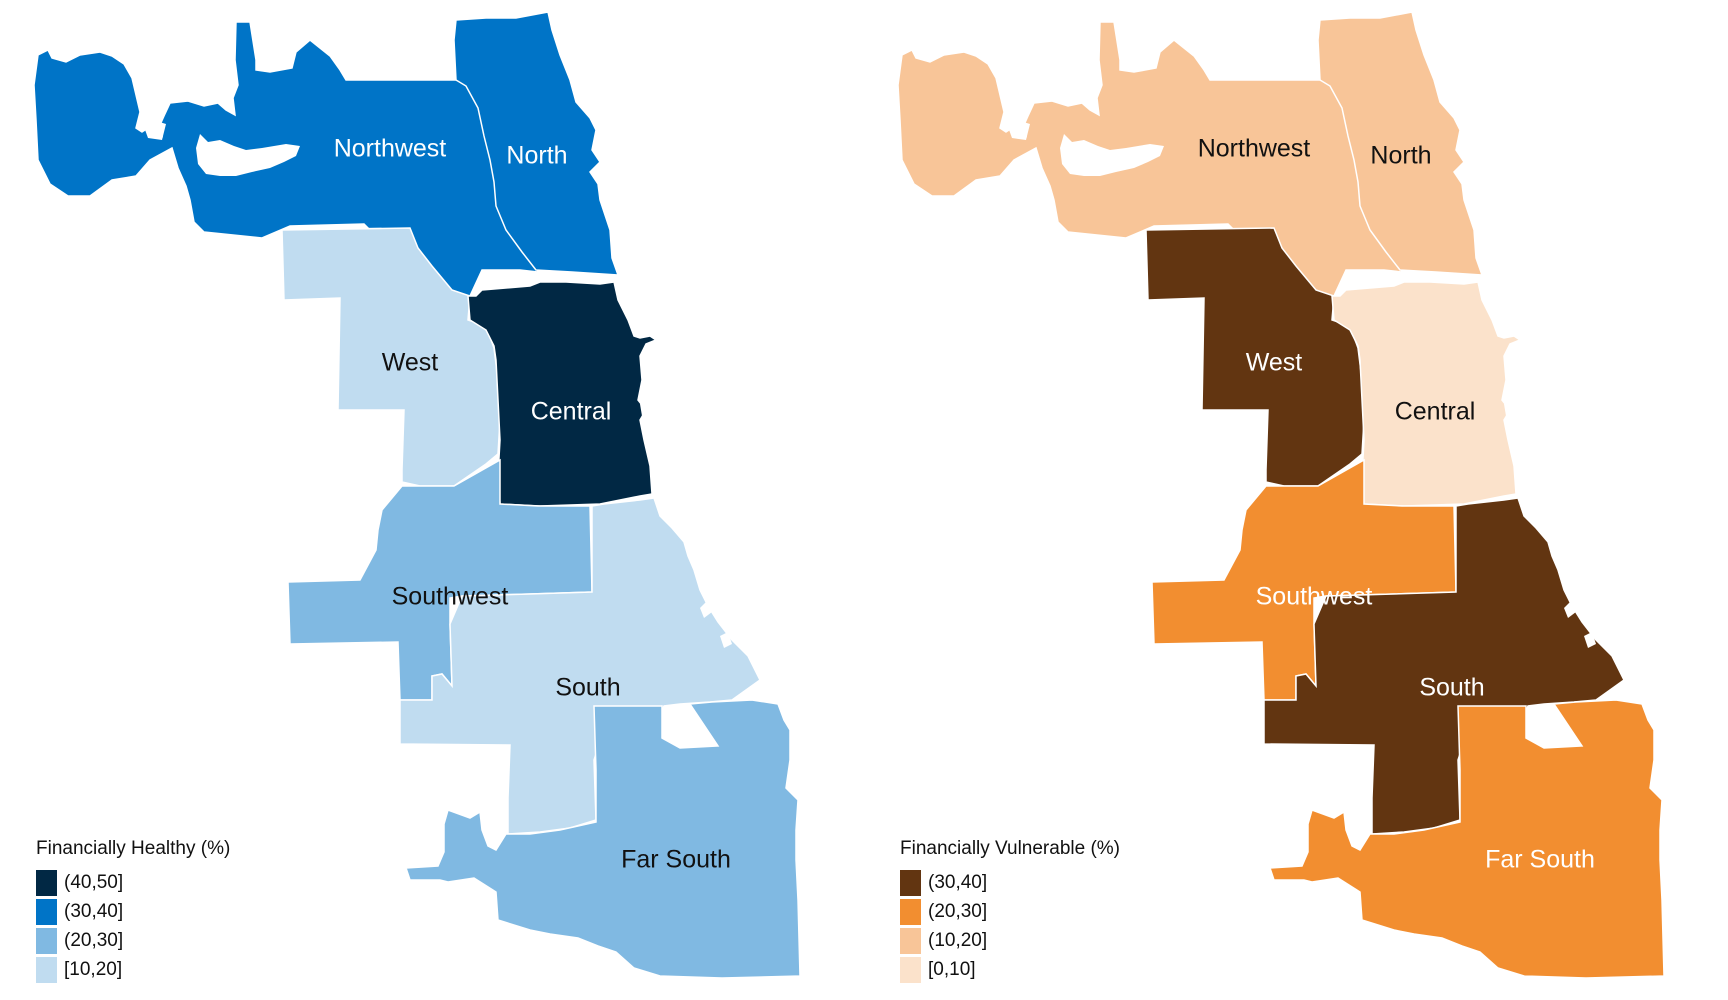  Describe the element at coordinates (133, 969) in the screenshot. I see `legend-item: [10,20]` at that location.